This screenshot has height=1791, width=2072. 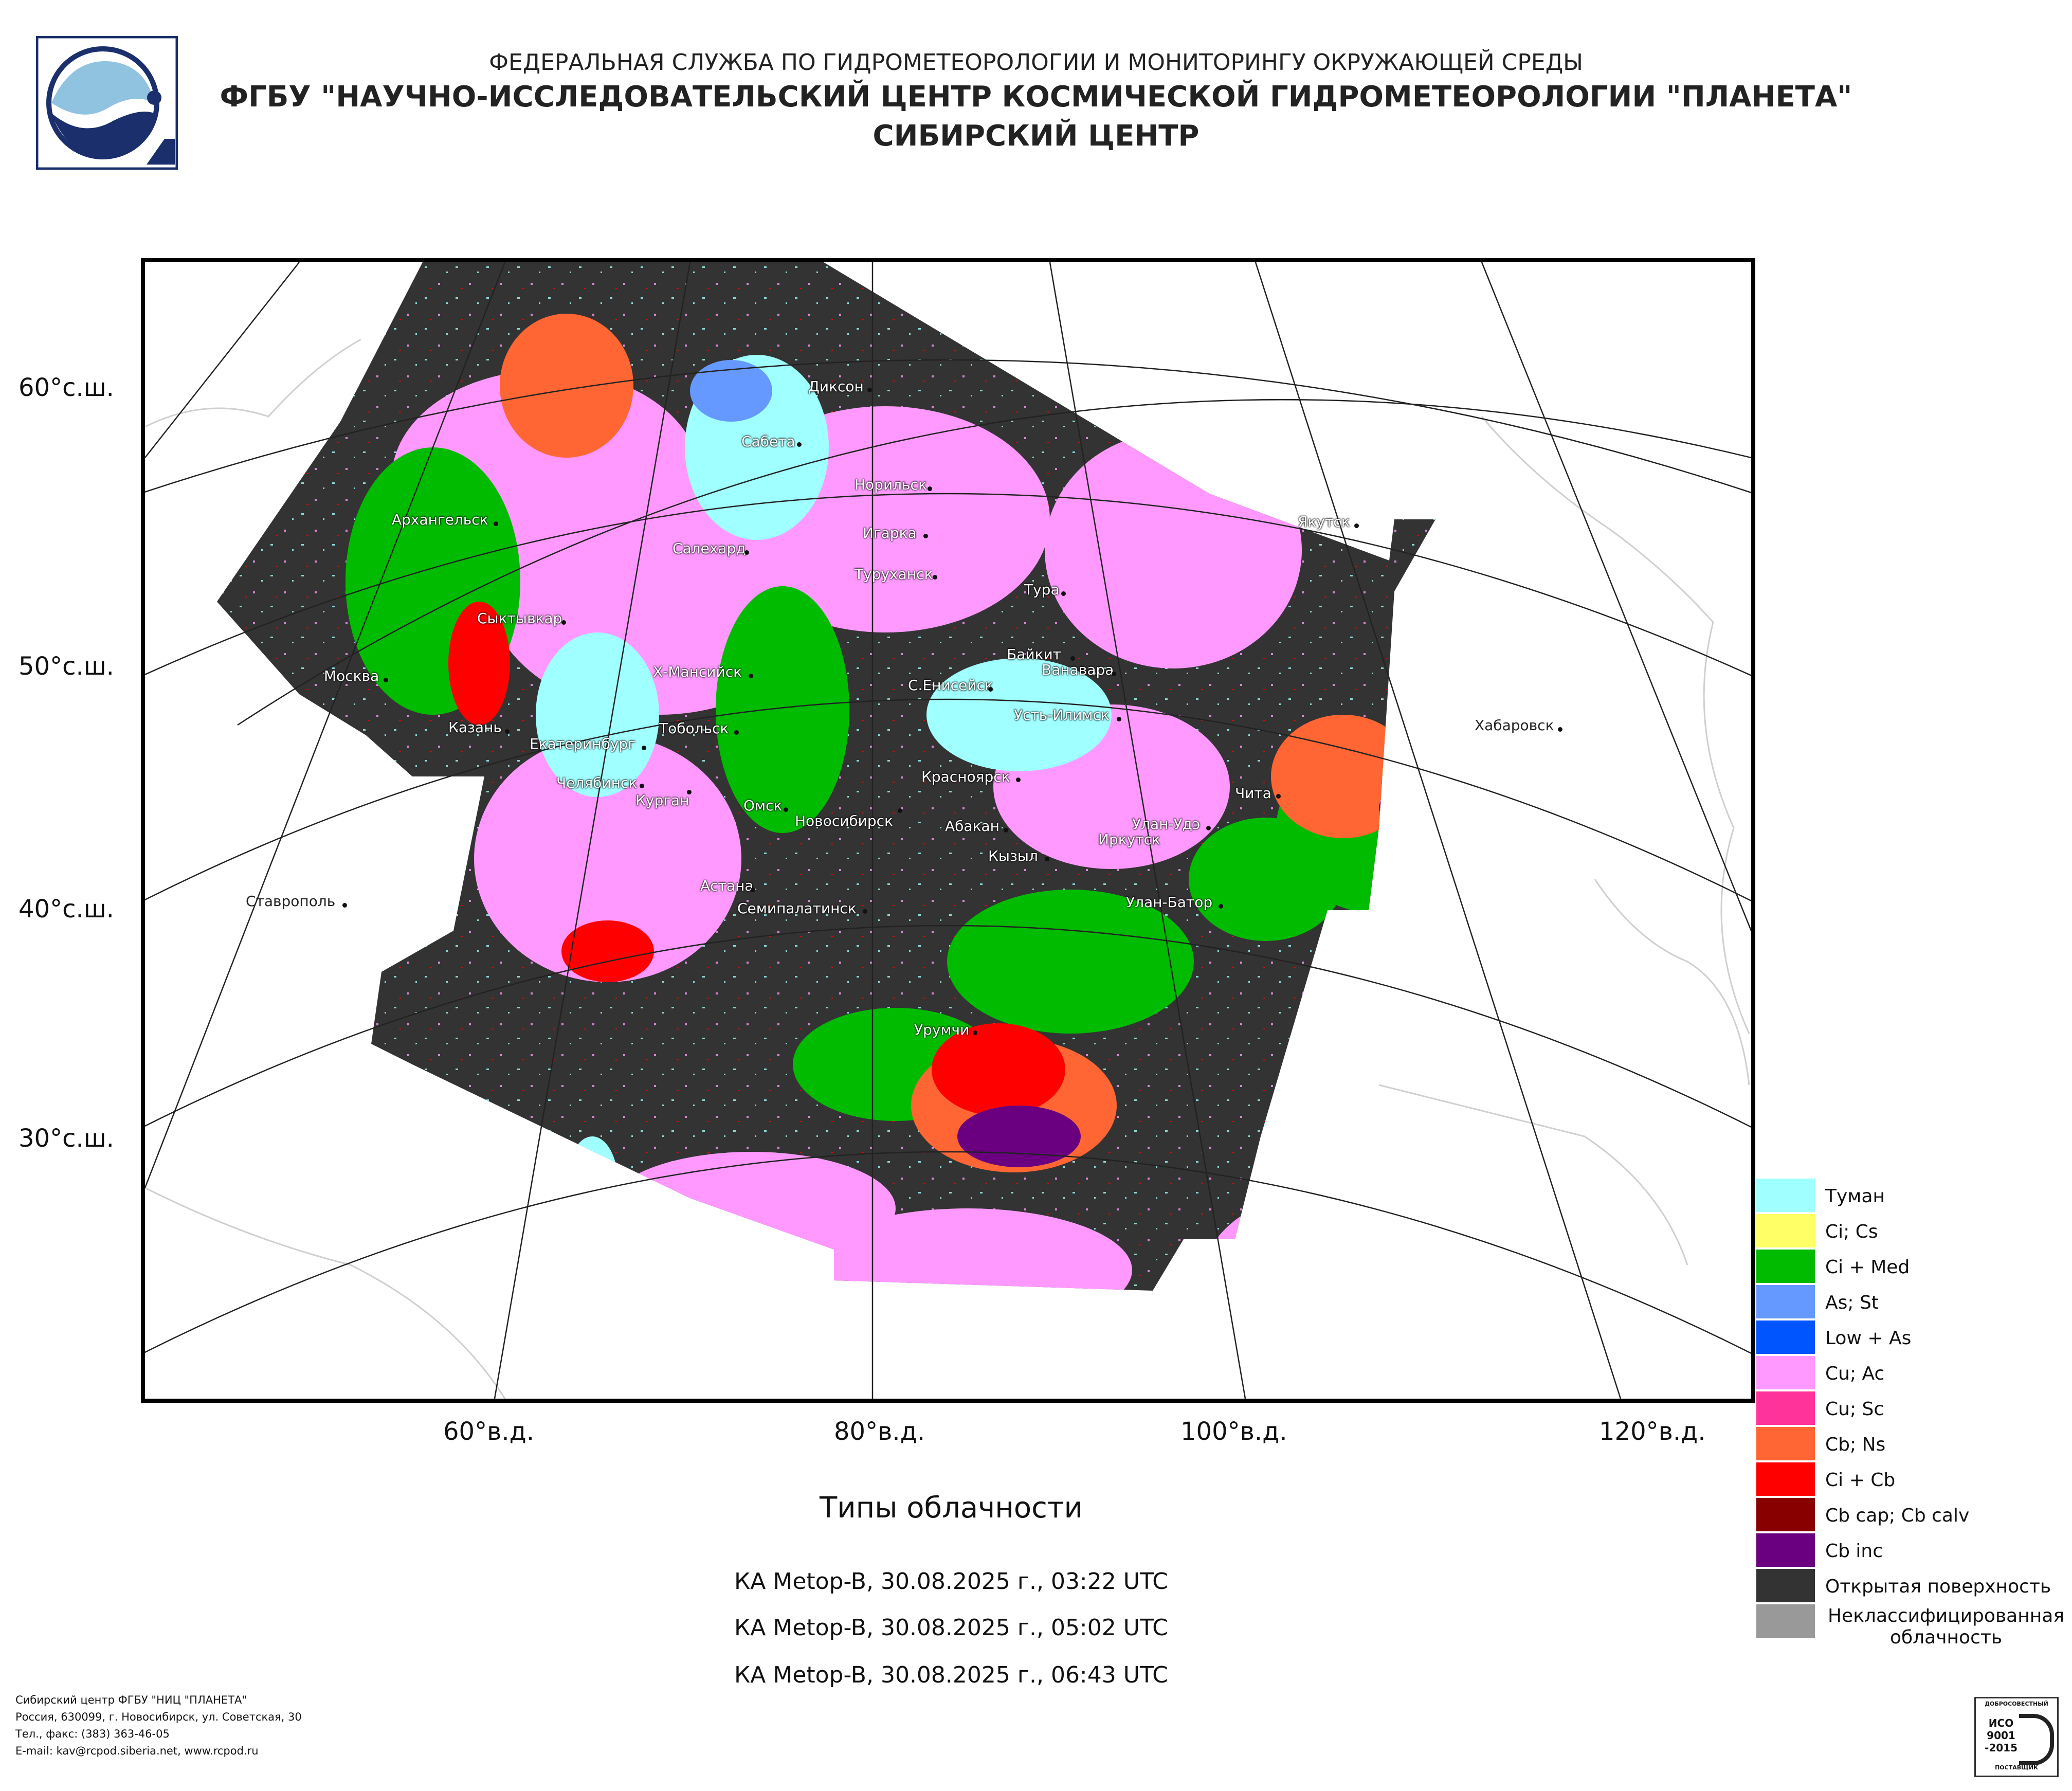 What do you see at coordinates (1854, 1409) in the screenshot?
I see `legend-label: Cu; Sc` at bounding box center [1854, 1409].